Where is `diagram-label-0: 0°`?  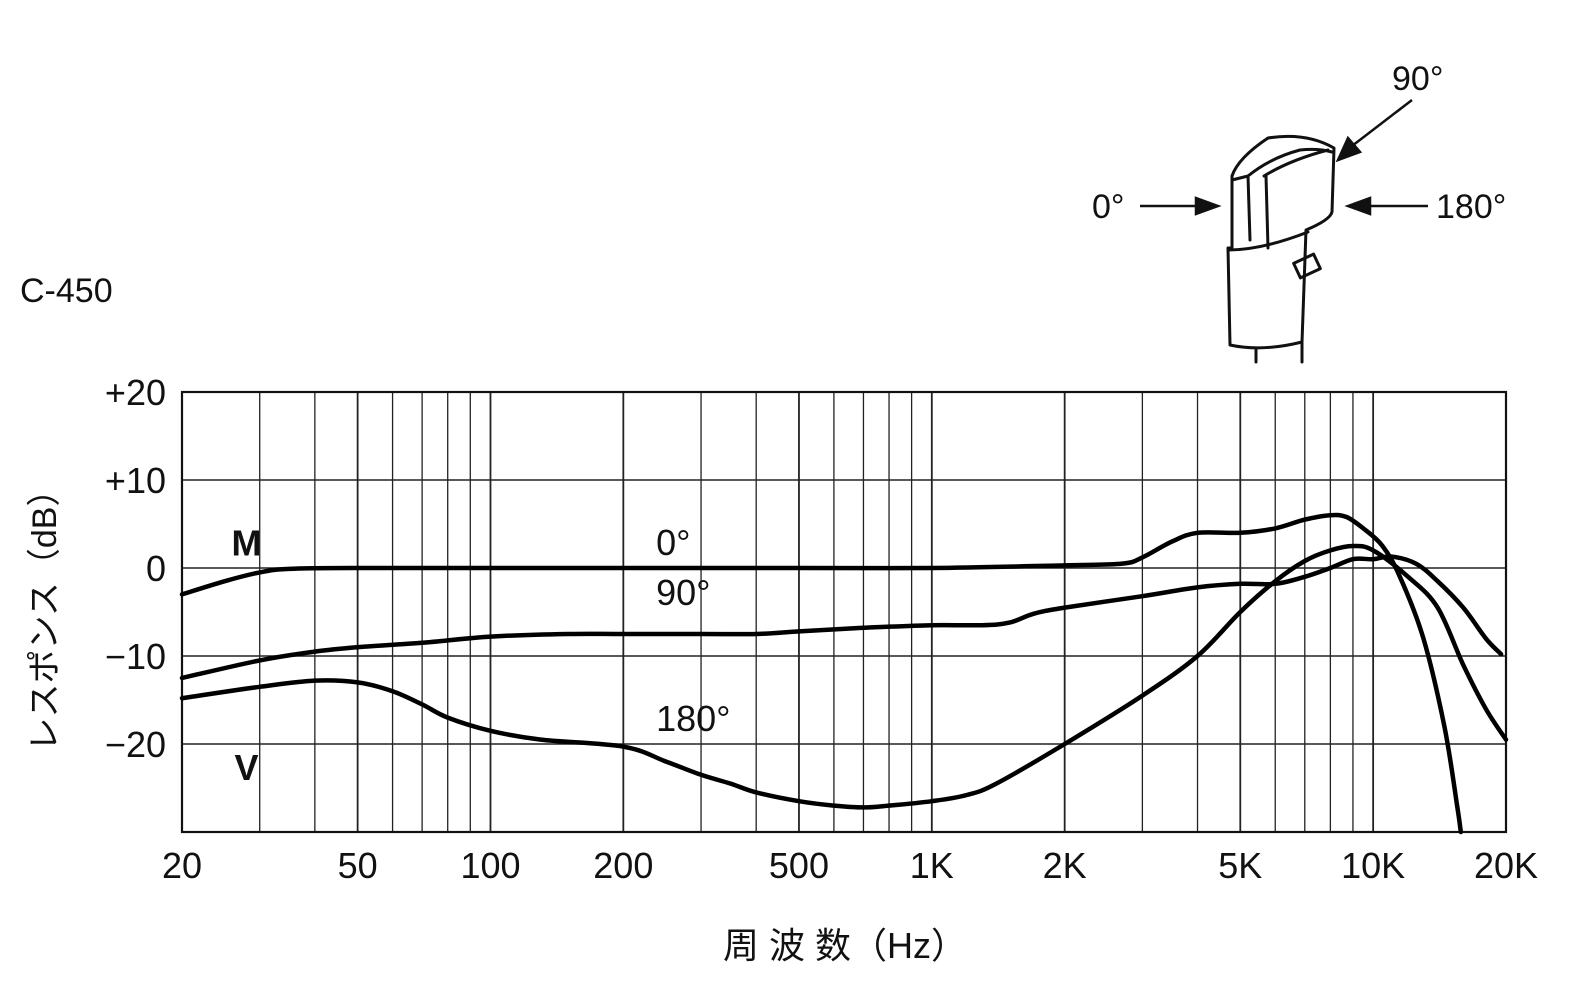 diagram-label-0: 0° is located at coordinates (1108, 207).